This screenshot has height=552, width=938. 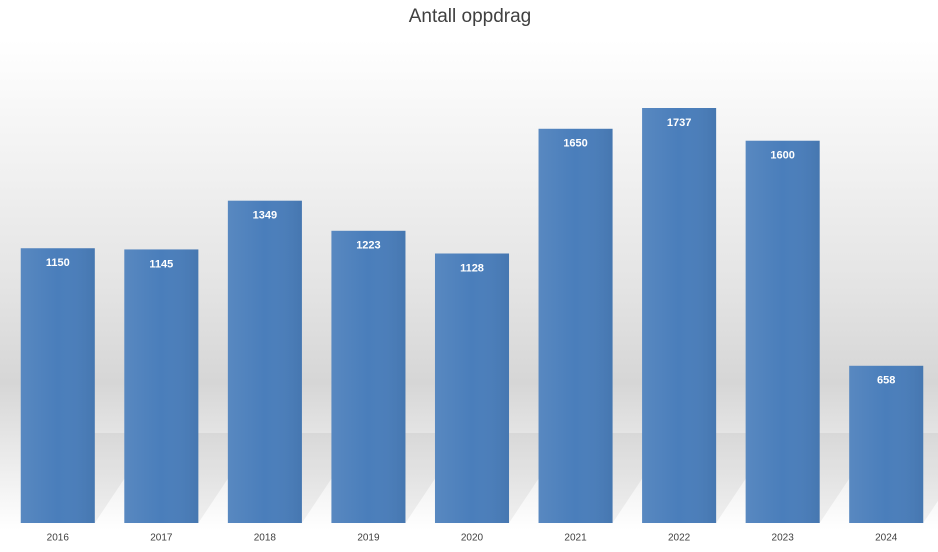 I want to click on chart-title: Antall oppdrag, so click(x=470, y=16).